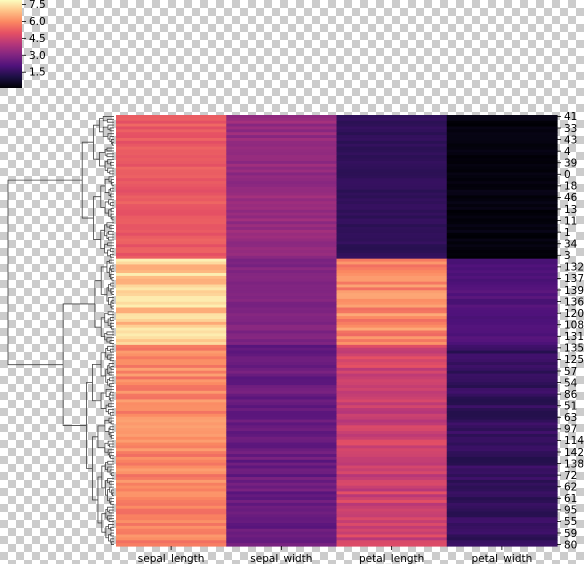 The height and width of the screenshot is (564, 584). What do you see at coordinates (571, 245) in the screenshot?
I see `row-tick-label: 34` at bounding box center [571, 245].